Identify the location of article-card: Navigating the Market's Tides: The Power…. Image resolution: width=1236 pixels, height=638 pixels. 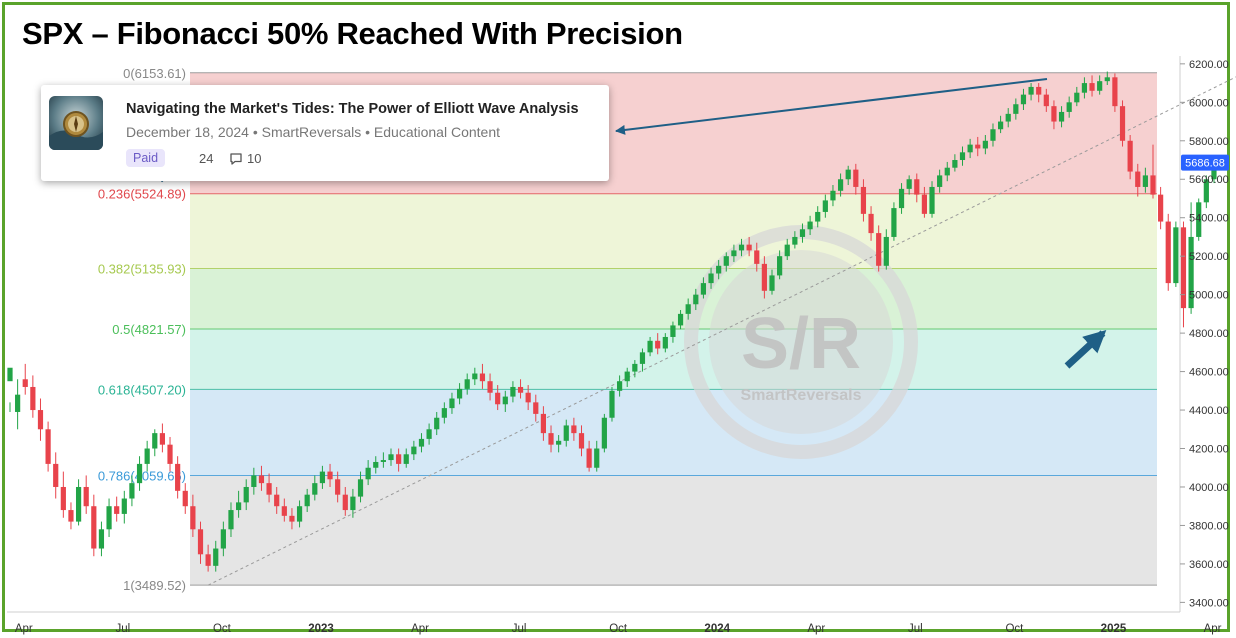
(325, 133).